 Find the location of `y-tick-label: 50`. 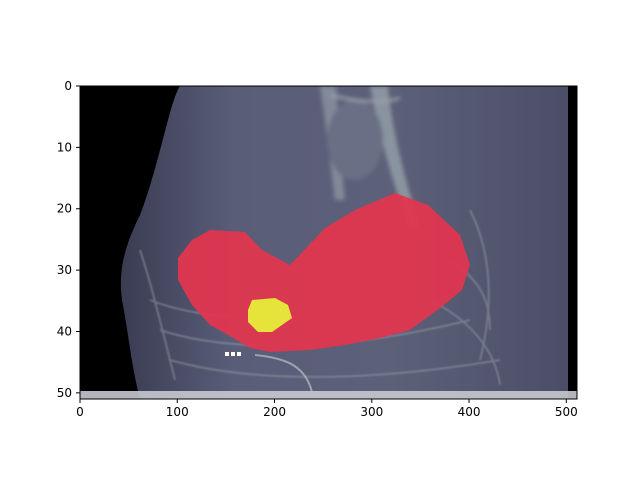

y-tick-label: 50 is located at coordinates (64, 393).